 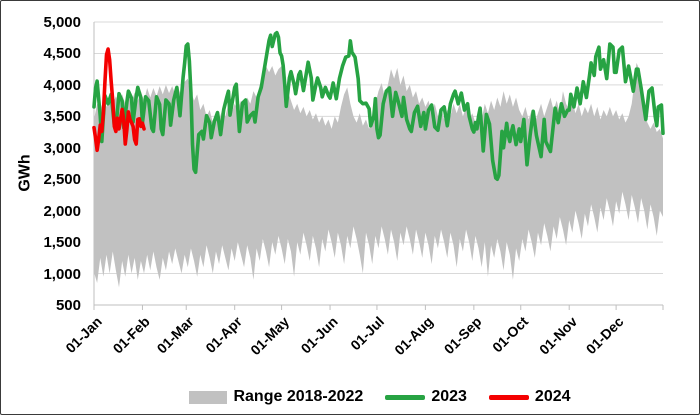 I want to click on legend-item-range: Range 2018-2022, so click(x=276, y=397).